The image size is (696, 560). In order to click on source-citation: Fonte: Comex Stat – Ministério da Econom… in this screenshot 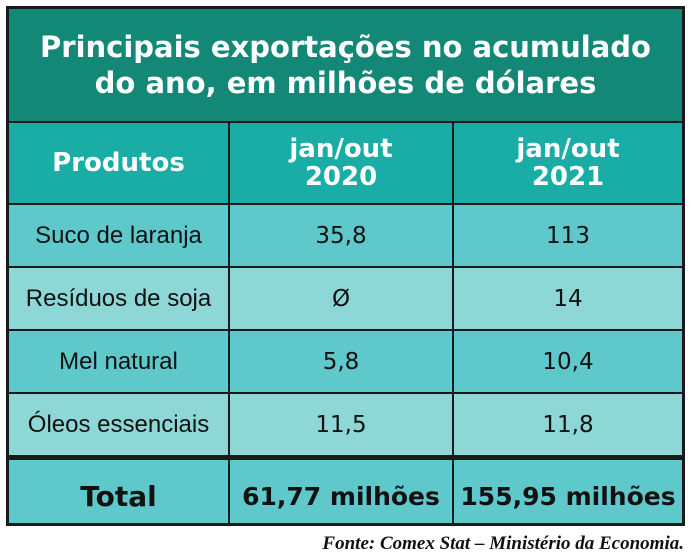, I will do `click(503, 543)`.